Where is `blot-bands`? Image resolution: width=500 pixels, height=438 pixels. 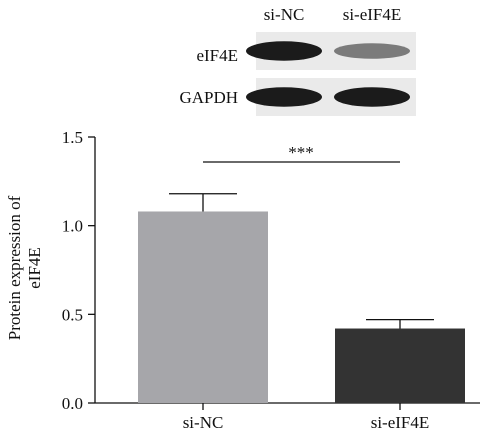 blot-bands is located at coordinates (328, 74).